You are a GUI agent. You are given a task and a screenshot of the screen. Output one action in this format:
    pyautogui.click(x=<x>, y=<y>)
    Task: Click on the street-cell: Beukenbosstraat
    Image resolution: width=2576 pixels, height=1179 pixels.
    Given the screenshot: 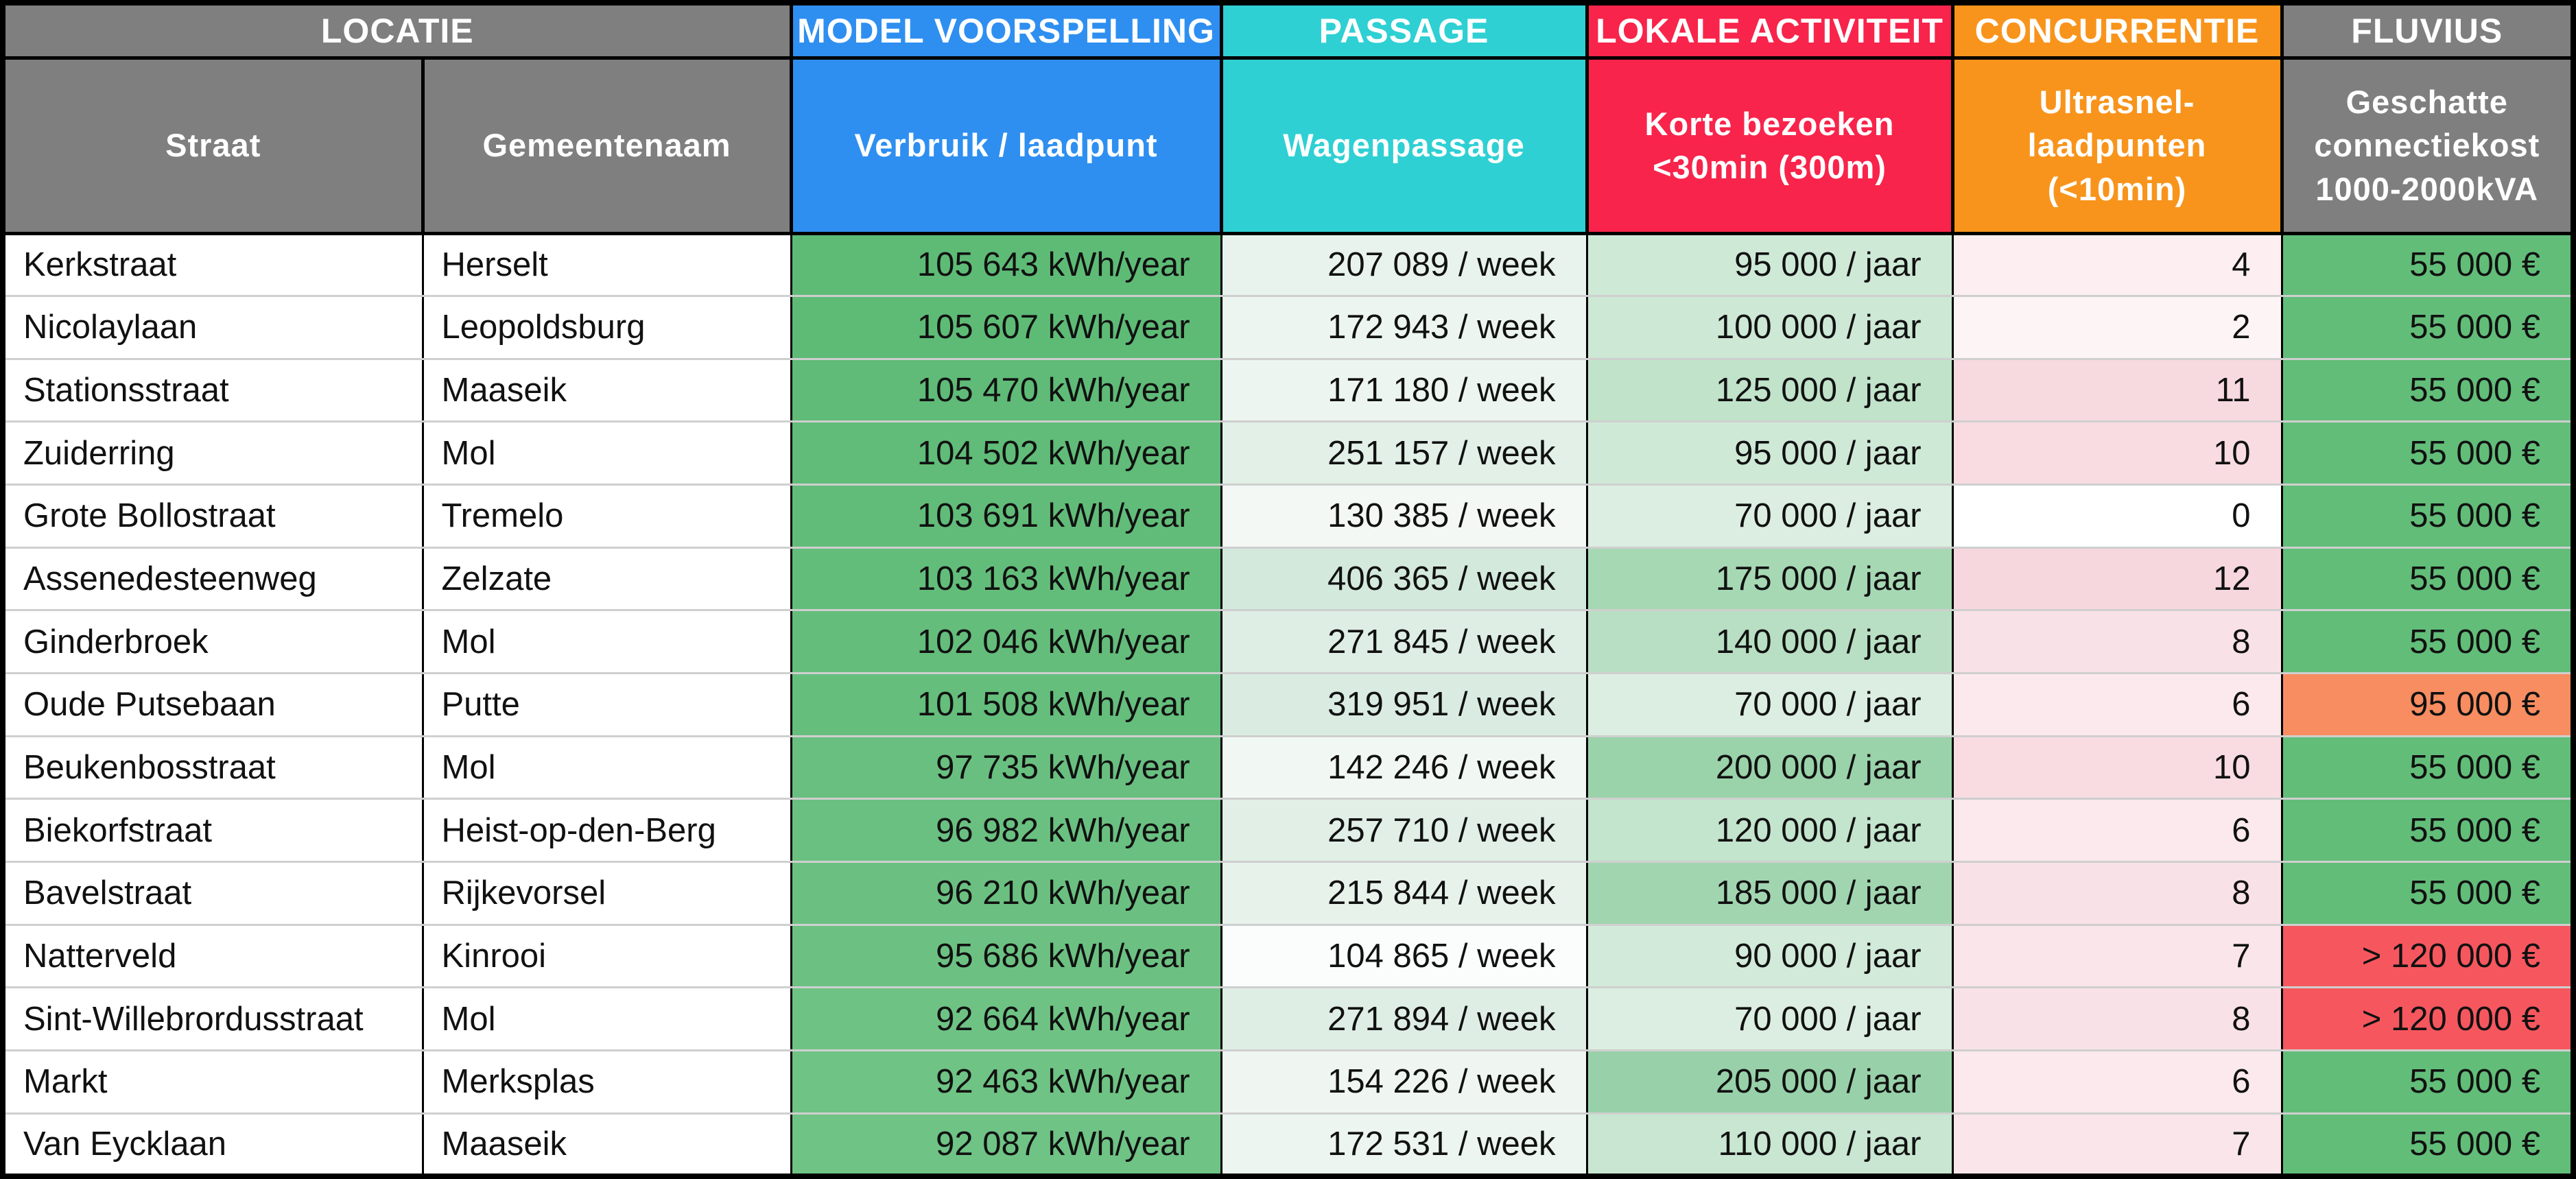 What is the action you would take?
    pyautogui.click(x=212, y=767)
    